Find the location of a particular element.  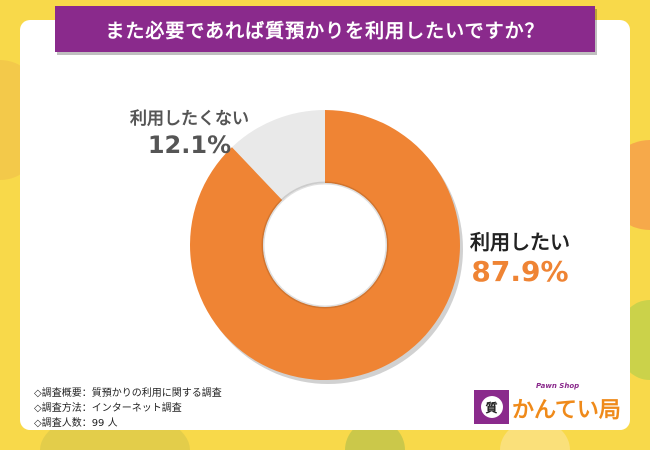

page-title: また必要であれば質預かりを利用したいですか？ is located at coordinates (325, 29).